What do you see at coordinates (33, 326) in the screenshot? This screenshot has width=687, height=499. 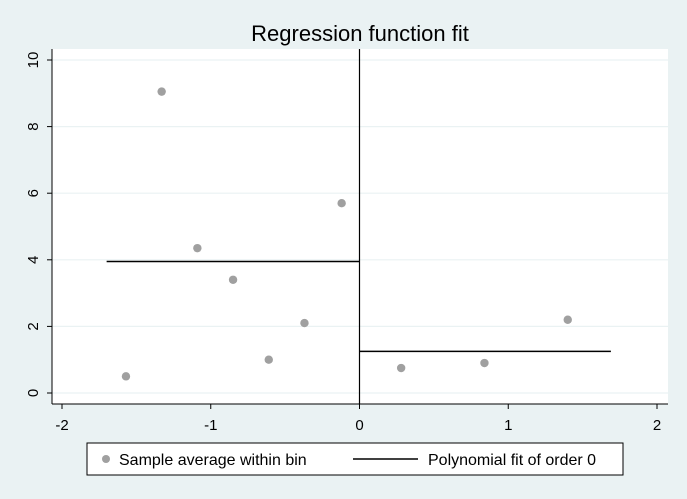 I see `y-tick-label-1: 2` at bounding box center [33, 326].